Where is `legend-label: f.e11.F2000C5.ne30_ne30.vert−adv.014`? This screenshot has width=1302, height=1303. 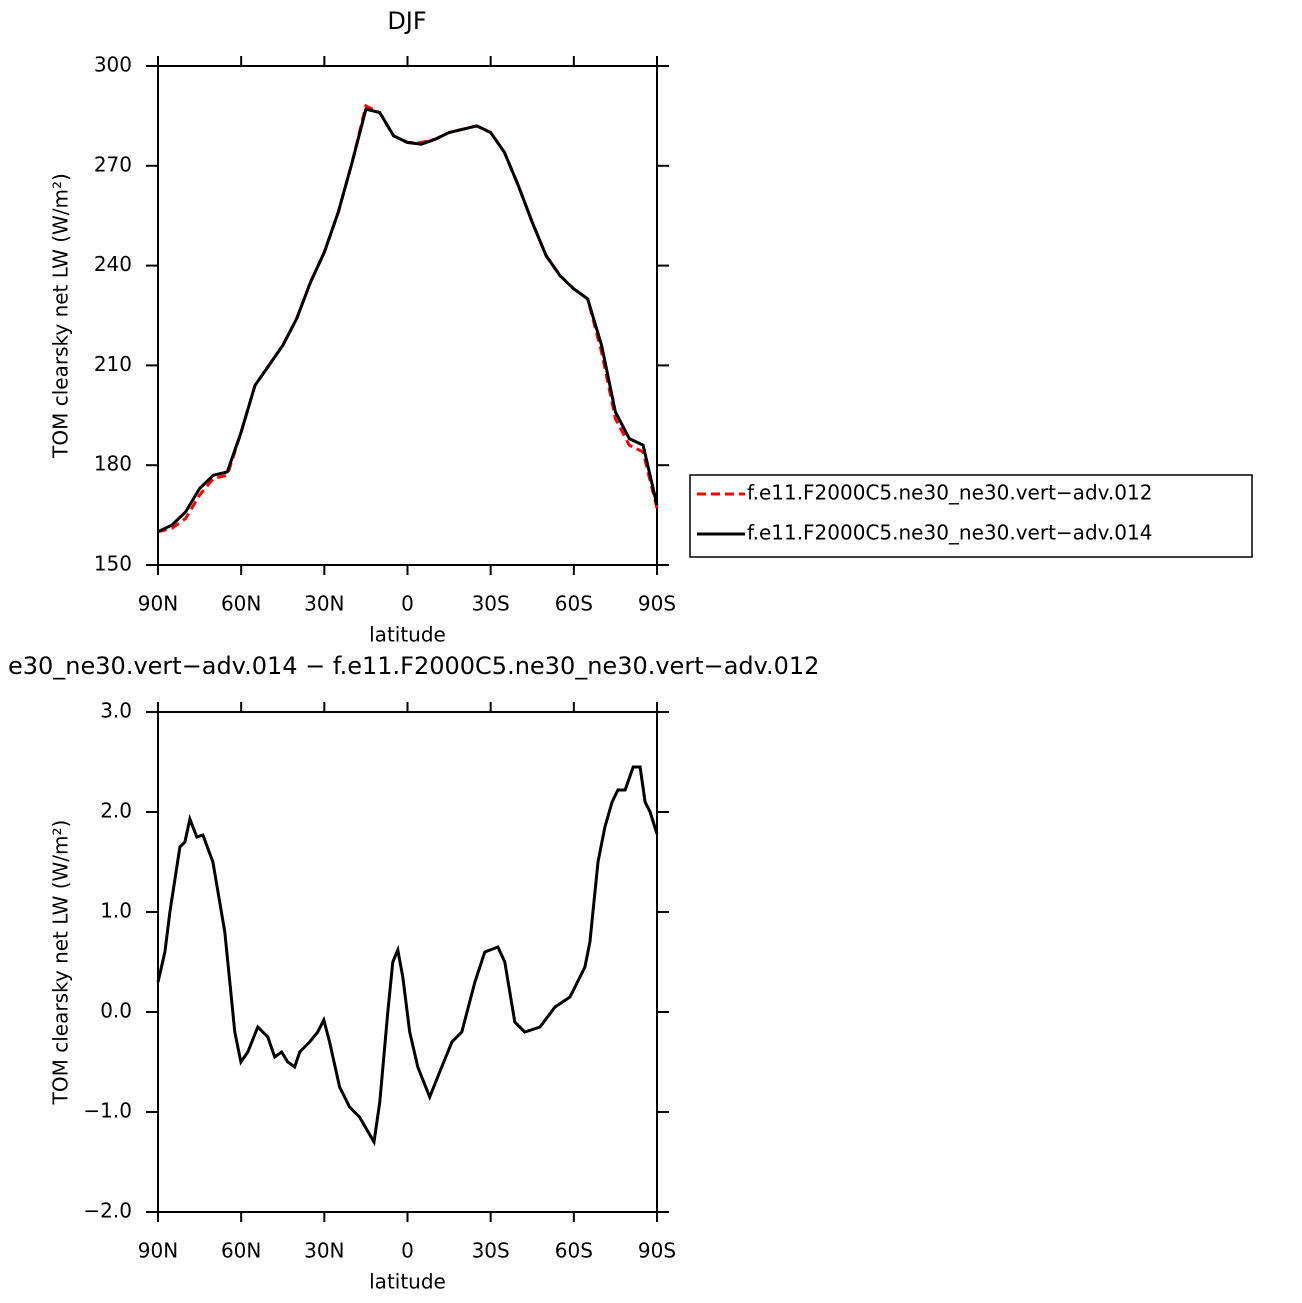 legend-label: f.e11.F2000C5.ne30_ne30.vert−adv.014 is located at coordinates (949, 533).